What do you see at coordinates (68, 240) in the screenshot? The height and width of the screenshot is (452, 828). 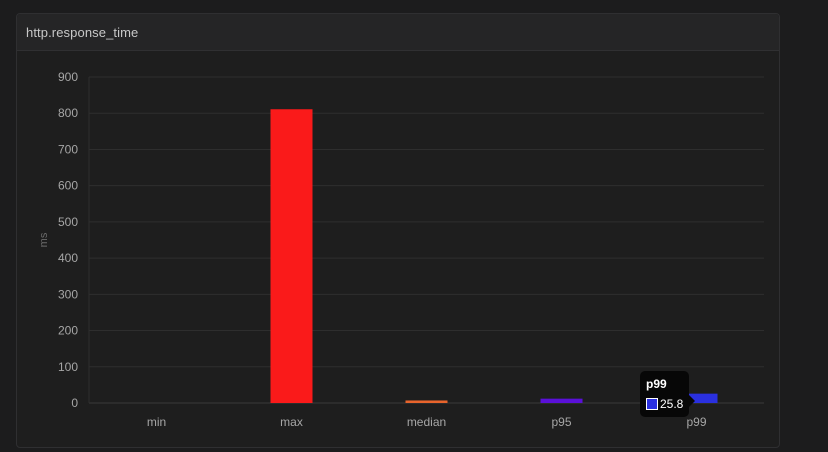 I see `y-axis-ticks: 0 100 200 300 400 500 600 700 800 900` at bounding box center [68, 240].